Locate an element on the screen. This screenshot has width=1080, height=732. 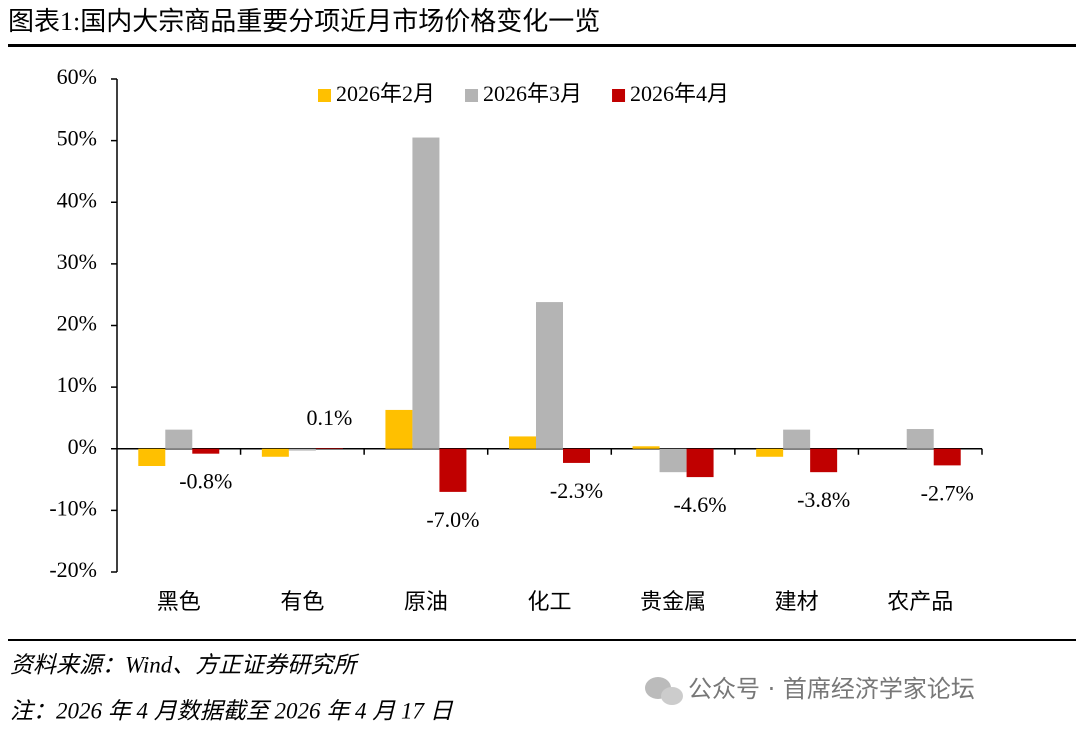
x-tick-label: 原油 is located at coordinates (426, 601).